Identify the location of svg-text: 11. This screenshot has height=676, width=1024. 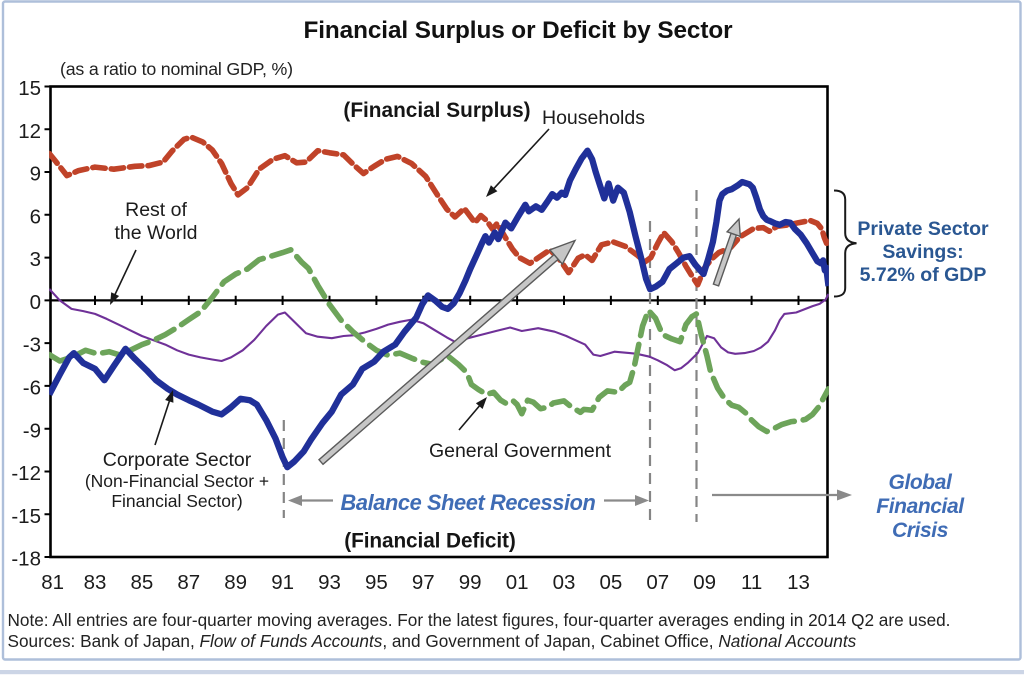
(751, 582).